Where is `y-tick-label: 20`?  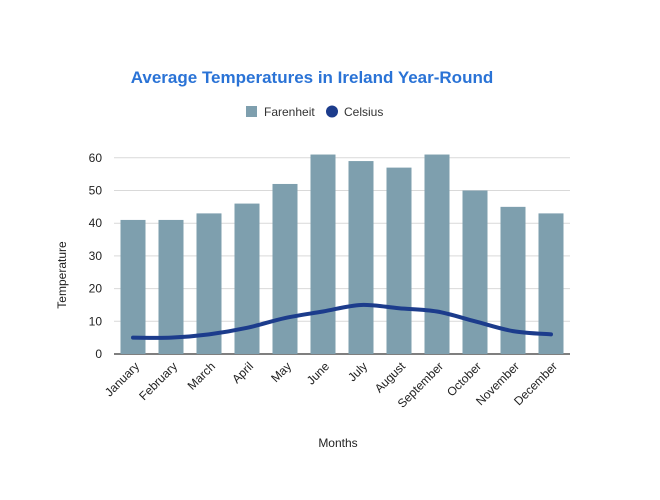
y-tick-label: 20 is located at coordinates (96, 289).